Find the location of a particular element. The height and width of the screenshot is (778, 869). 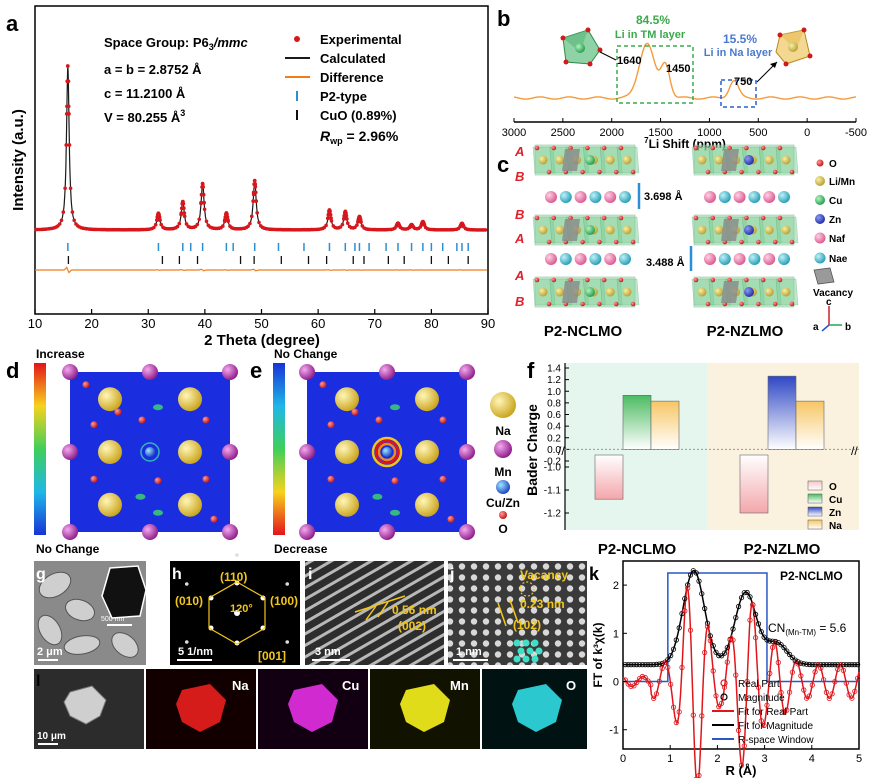

d-spacing-j: 0.23 nm is located at coordinates (542, 604).